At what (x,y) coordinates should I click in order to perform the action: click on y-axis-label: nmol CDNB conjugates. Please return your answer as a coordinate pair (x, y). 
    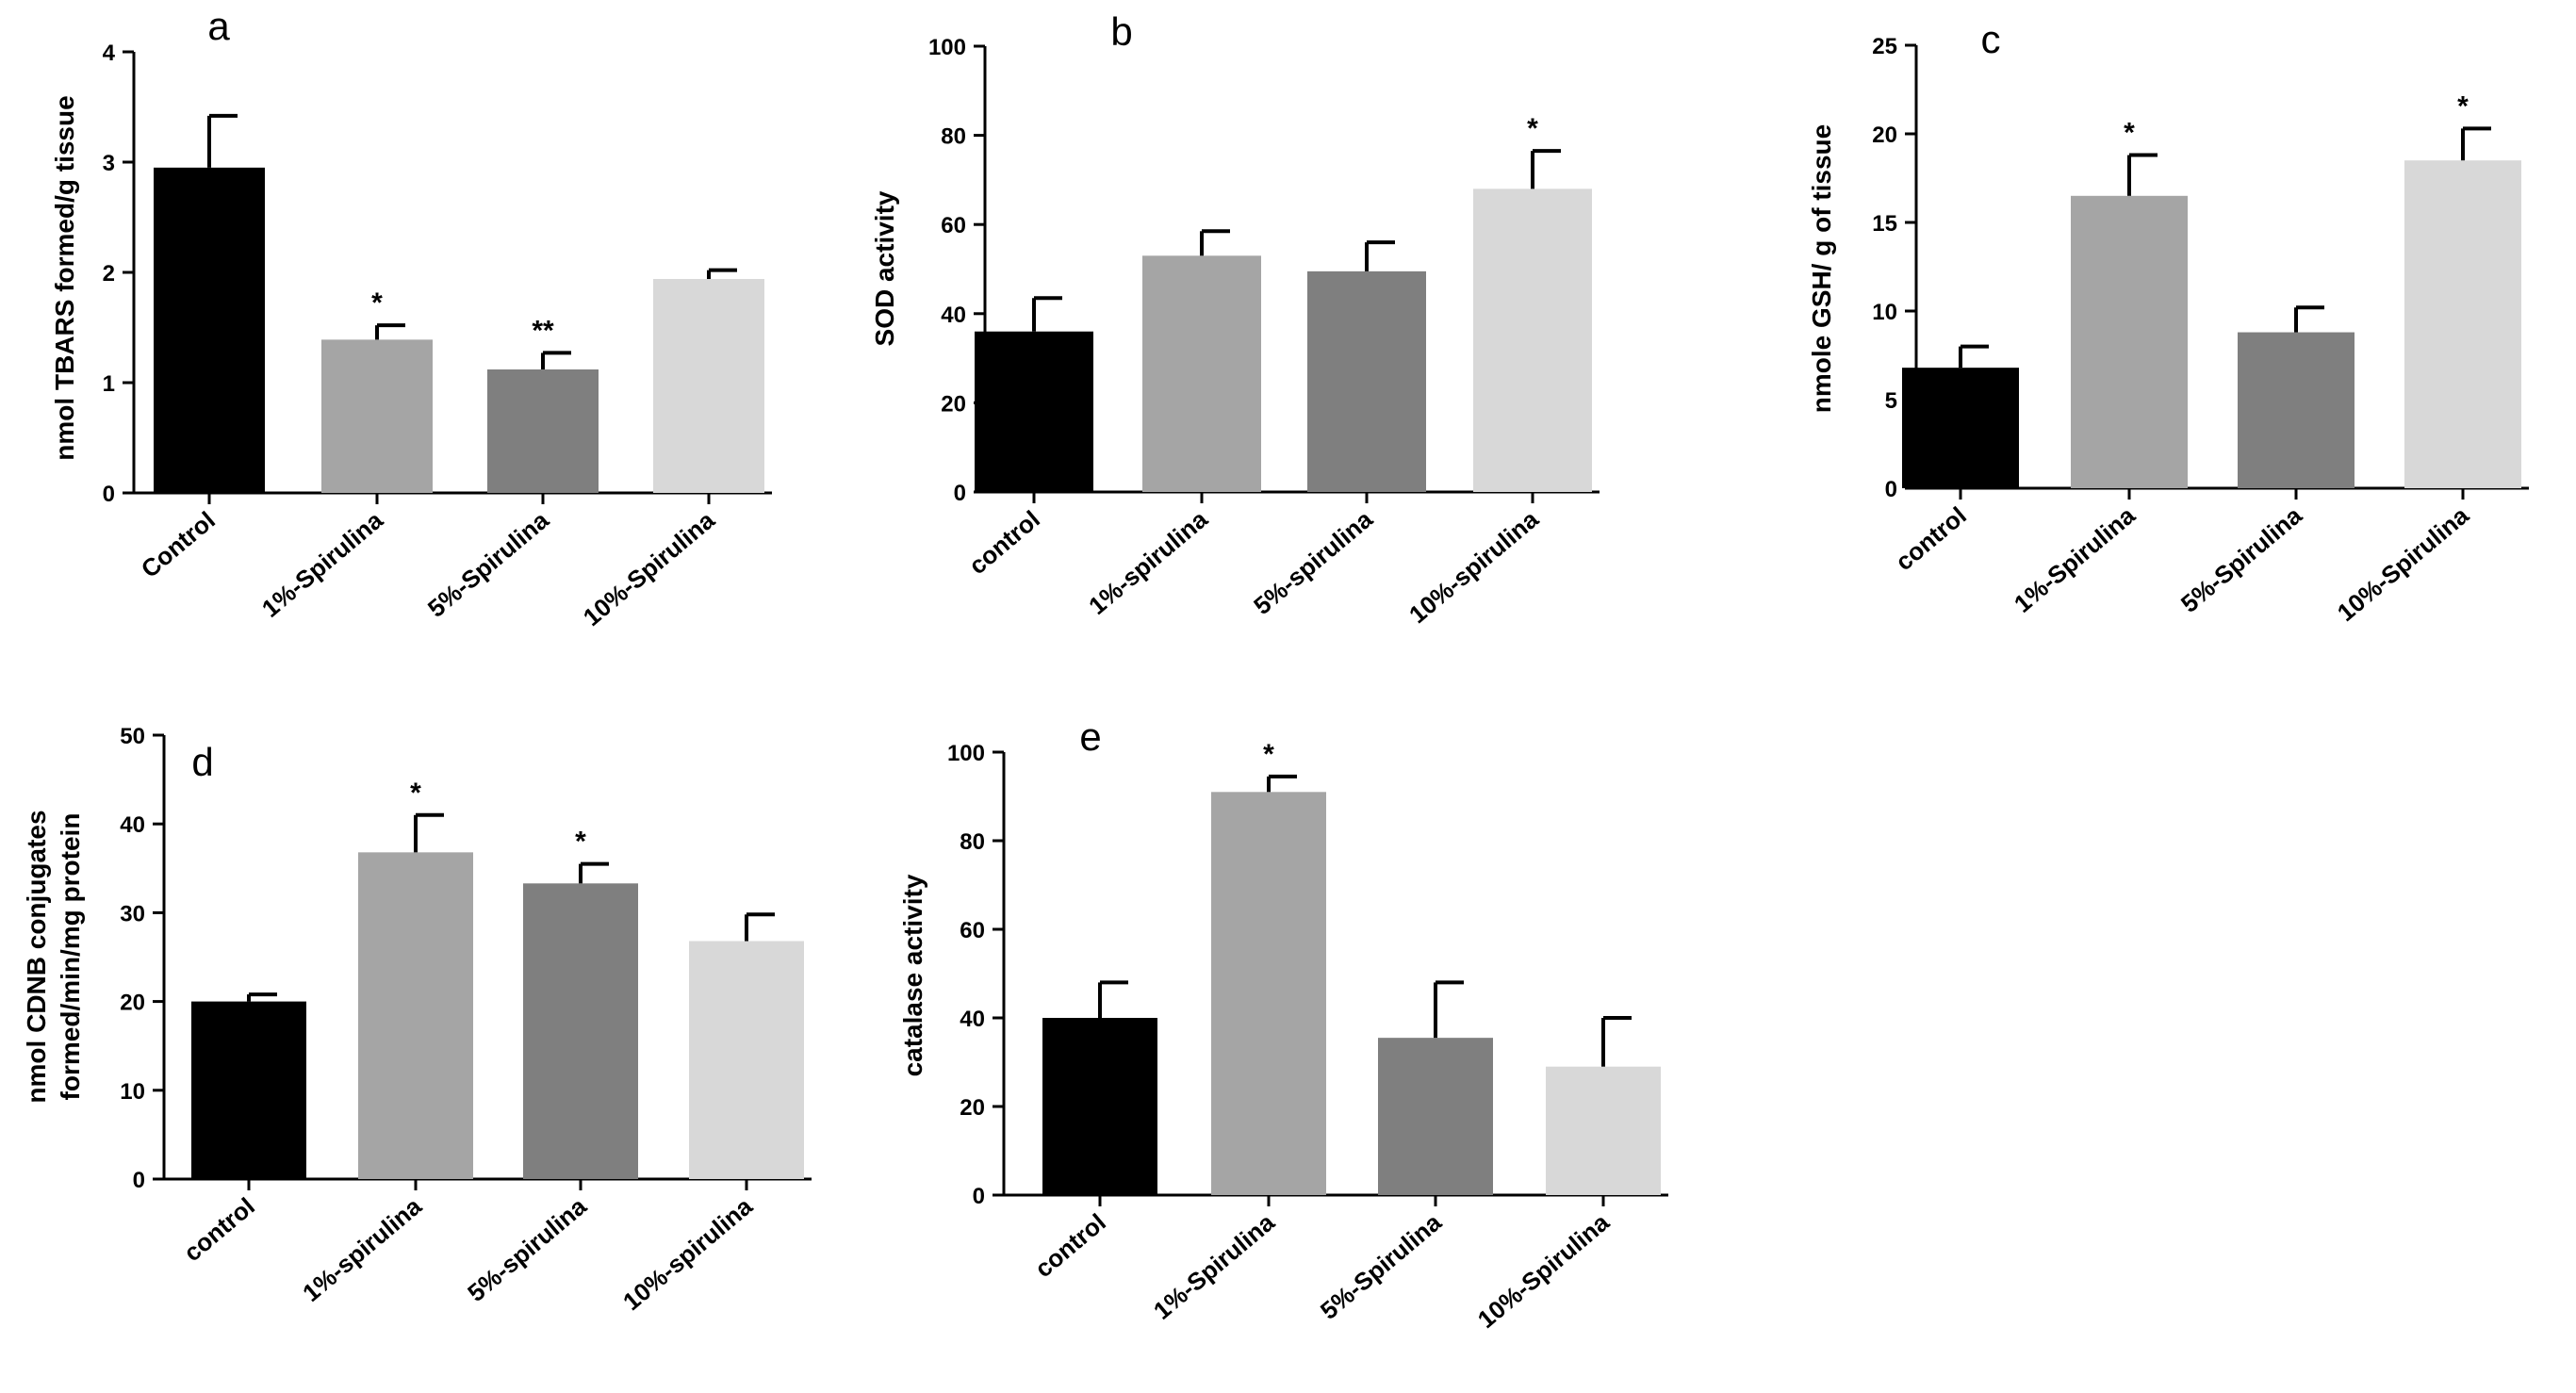
    Looking at the image, I should click on (36, 956).